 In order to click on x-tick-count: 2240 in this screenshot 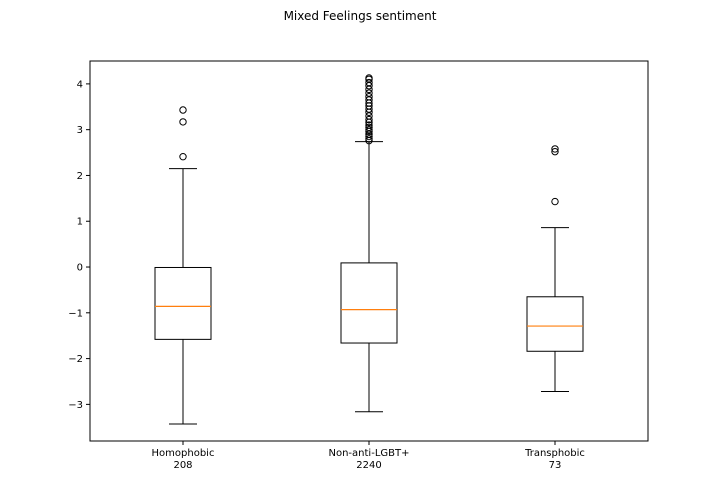, I will do `click(368, 465)`.